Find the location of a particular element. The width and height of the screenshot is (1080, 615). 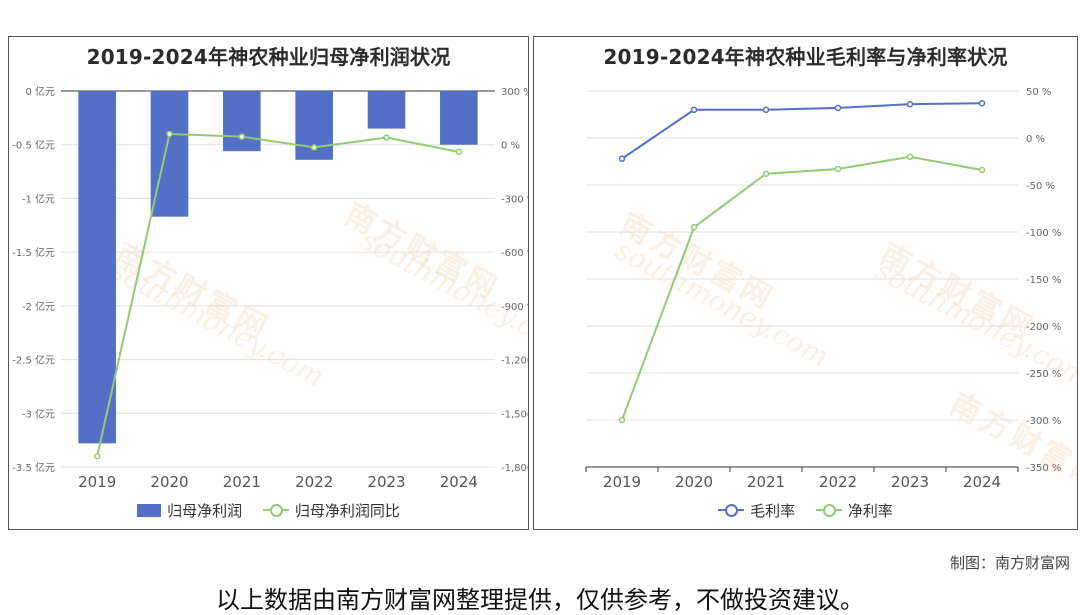

y-tick-label: -100 % is located at coordinates (1043, 233).